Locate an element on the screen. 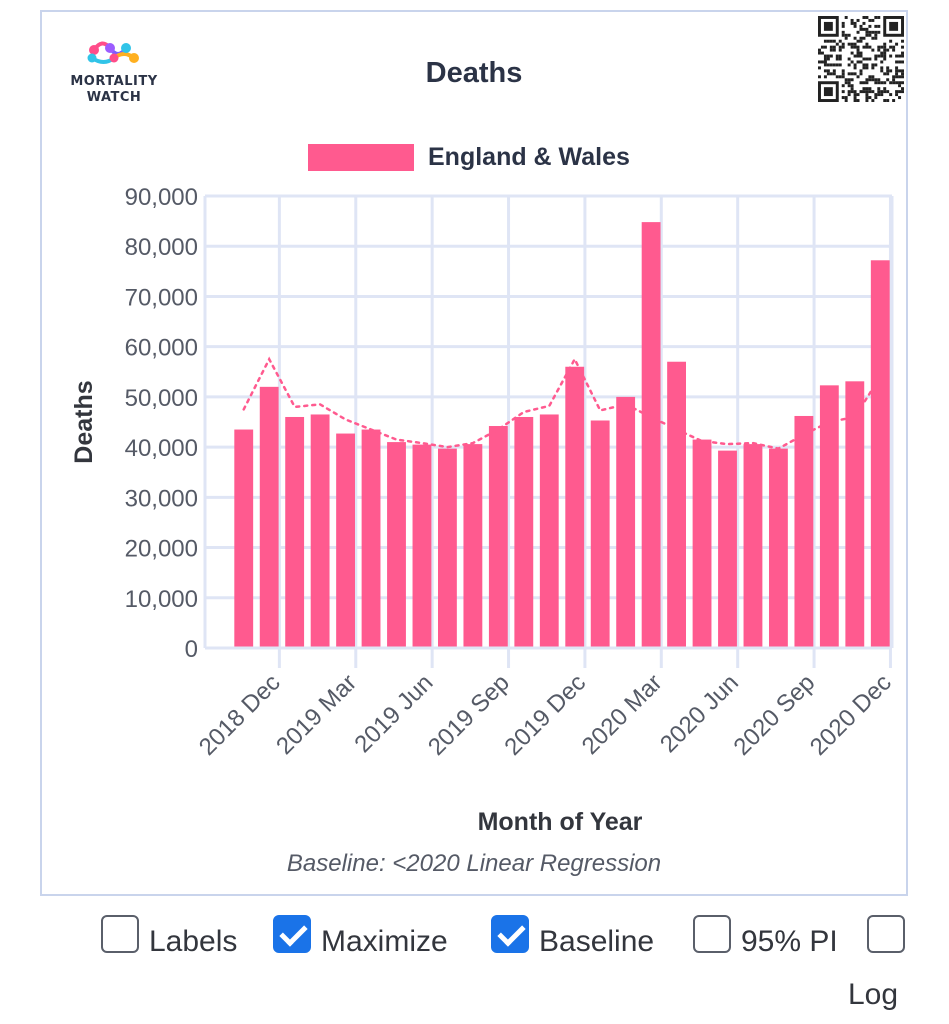  x-tick-label: 2018 Dec is located at coordinates (240, 715).